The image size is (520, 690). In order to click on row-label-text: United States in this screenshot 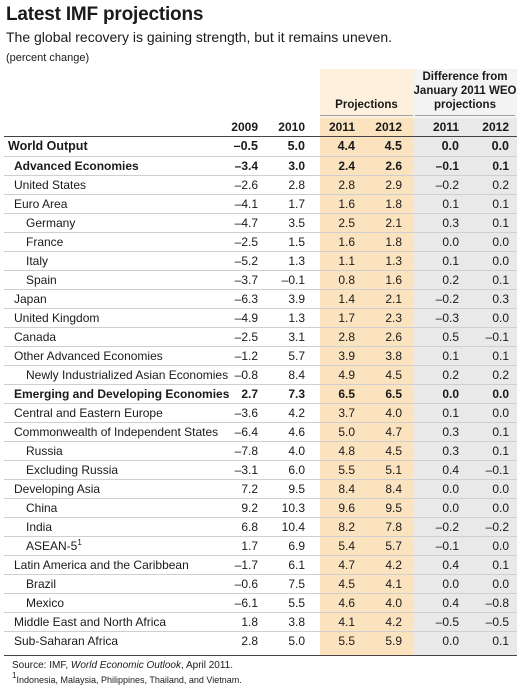, I will do `click(50, 185)`.